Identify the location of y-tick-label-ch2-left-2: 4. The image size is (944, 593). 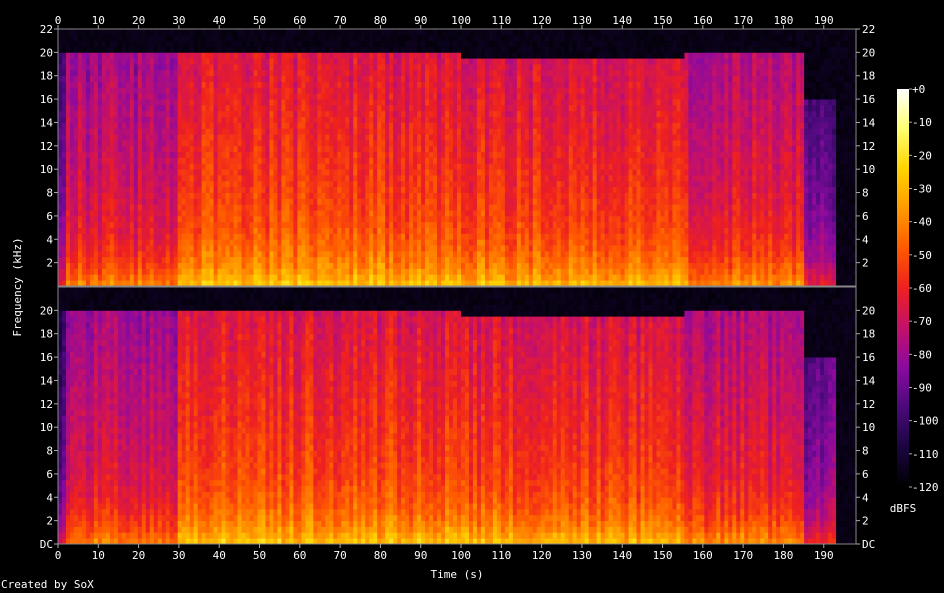
(49, 497).